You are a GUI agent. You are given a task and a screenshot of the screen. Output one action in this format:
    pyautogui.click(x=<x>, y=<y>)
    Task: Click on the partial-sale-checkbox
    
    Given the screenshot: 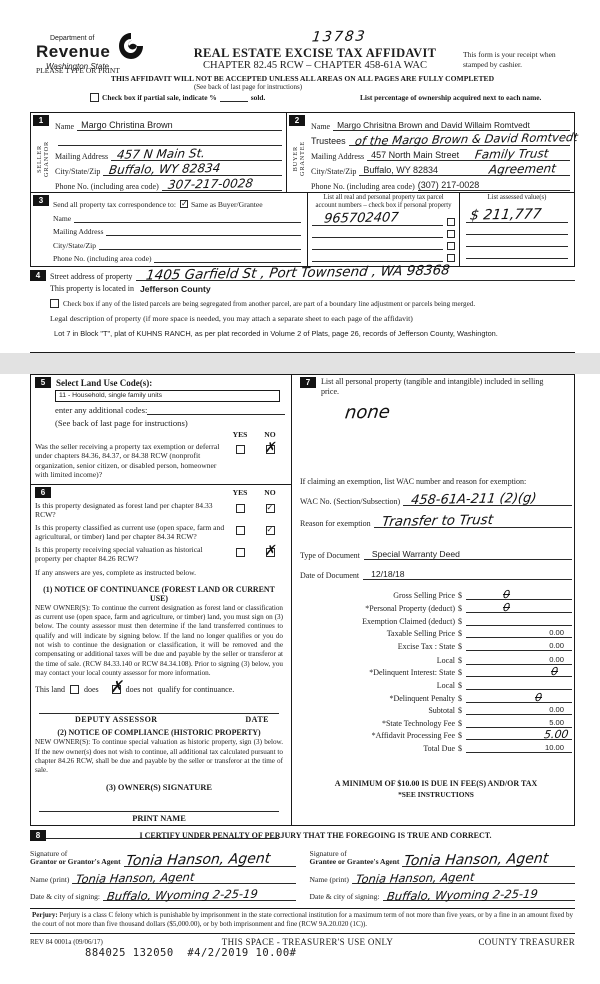 What is the action you would take?
    pyautogui.click(x=94, y=97)
    